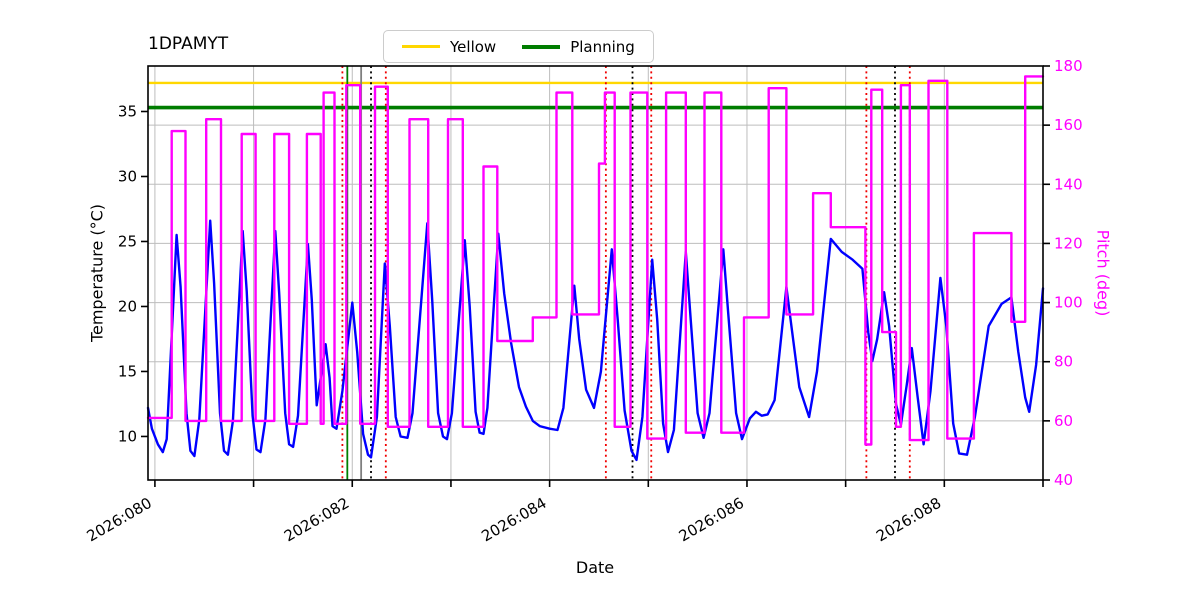 This screenshot has width=1200, height=600. Describe the element at coordinates (127, 241) in the screenshot. I see `y-tick-label-left: 25` at that location.